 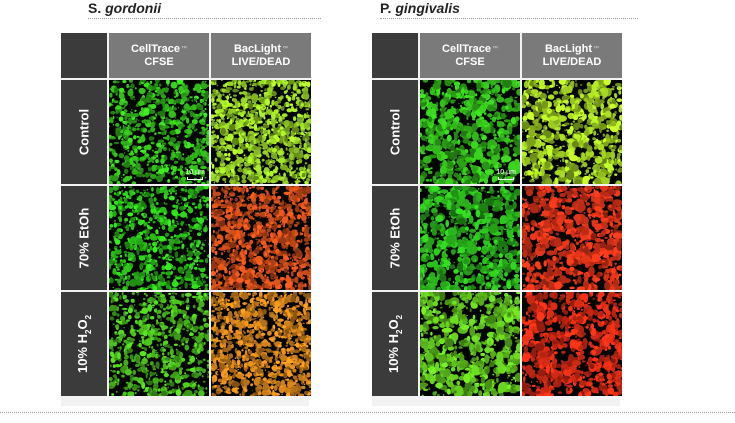 I want to click on panel-genus: S., so click(x=95, y=8).